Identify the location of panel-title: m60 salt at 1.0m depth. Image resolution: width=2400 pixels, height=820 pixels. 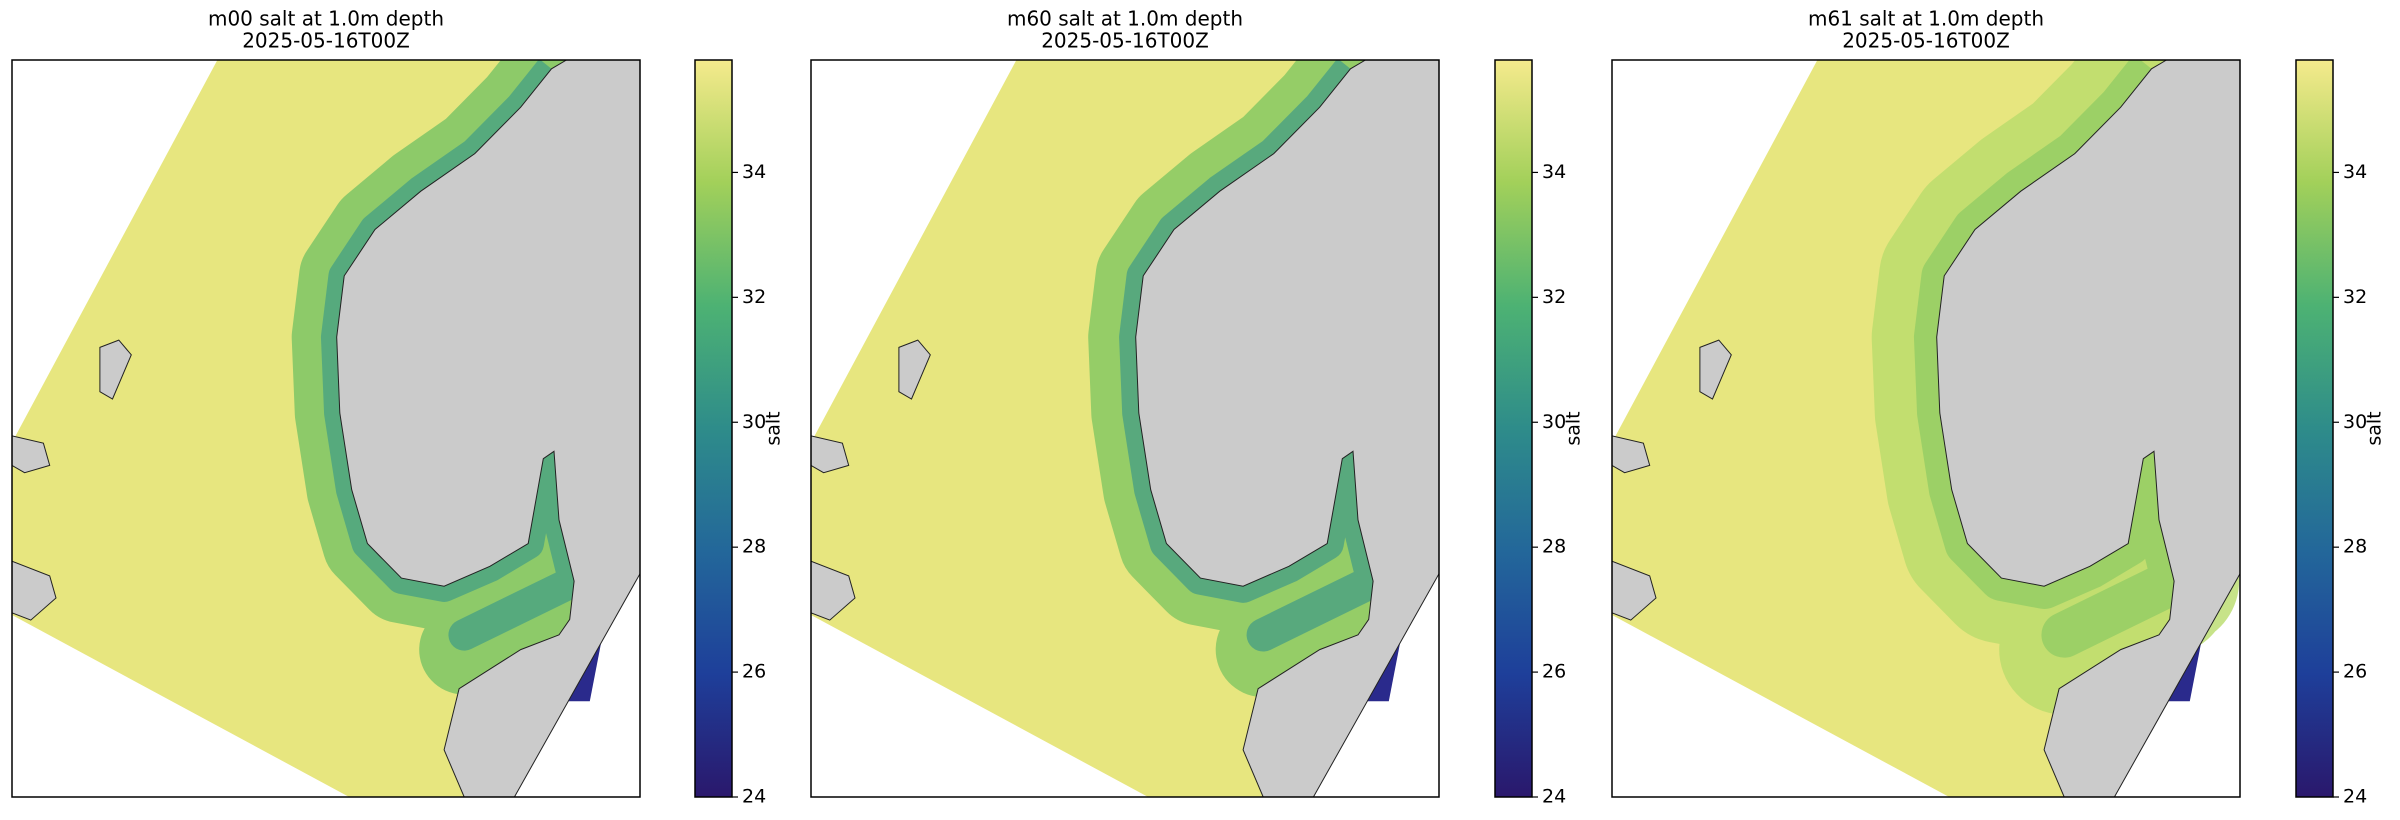
(1125, 19).